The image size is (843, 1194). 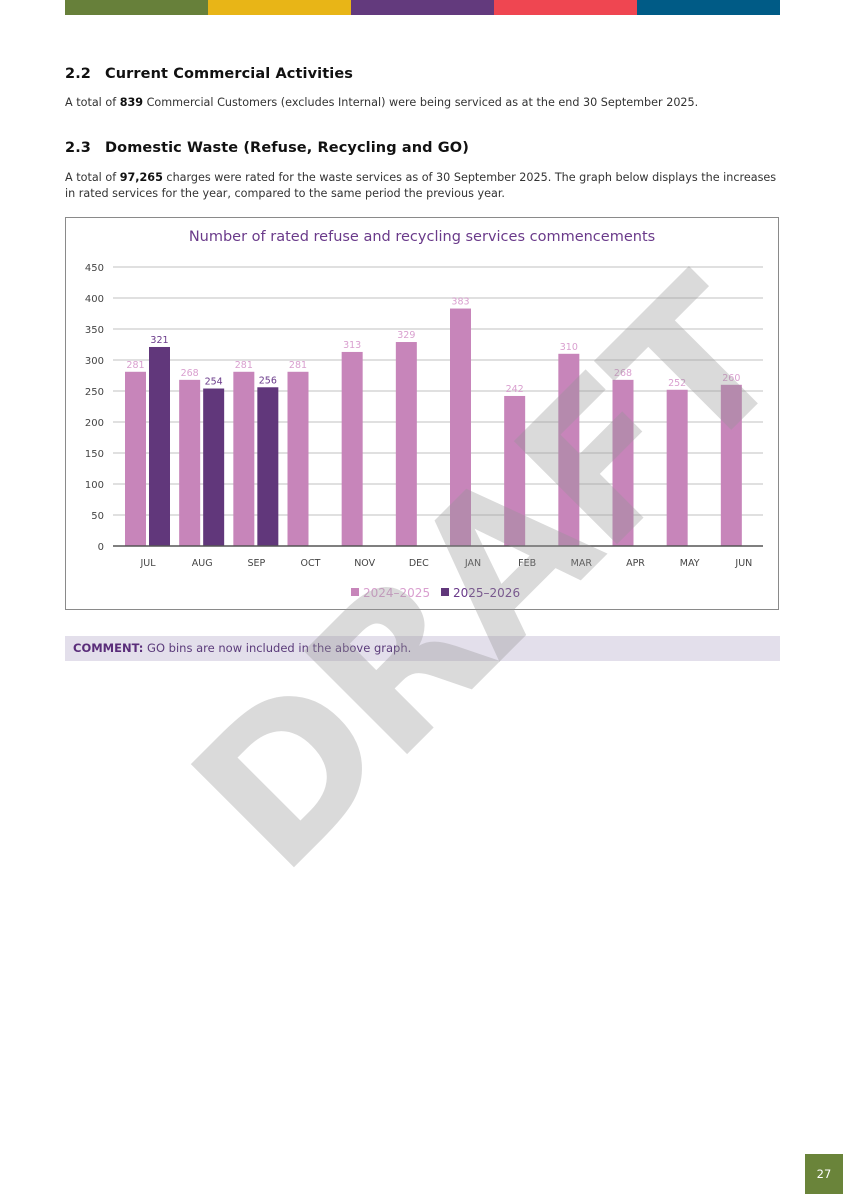 I want to click on bar-20242025-dec, so click(x=406, y=444).